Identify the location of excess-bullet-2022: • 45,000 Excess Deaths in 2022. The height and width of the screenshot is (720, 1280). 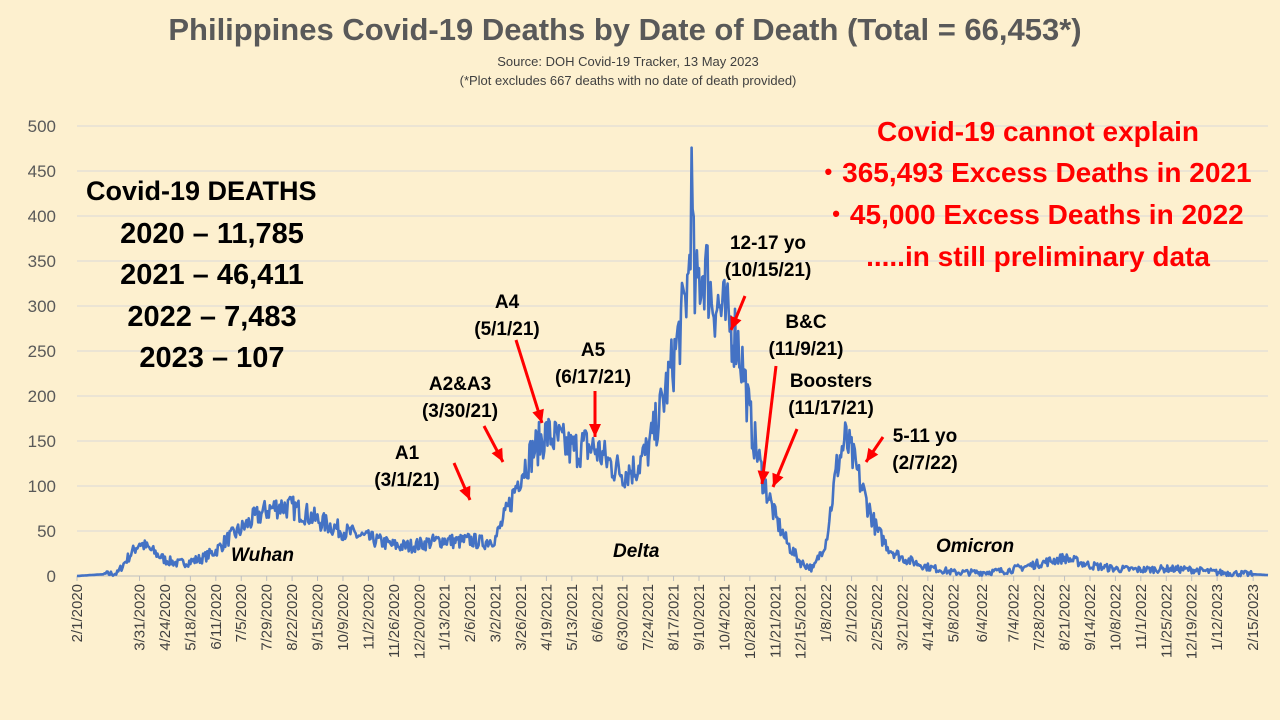
(1038, 215).